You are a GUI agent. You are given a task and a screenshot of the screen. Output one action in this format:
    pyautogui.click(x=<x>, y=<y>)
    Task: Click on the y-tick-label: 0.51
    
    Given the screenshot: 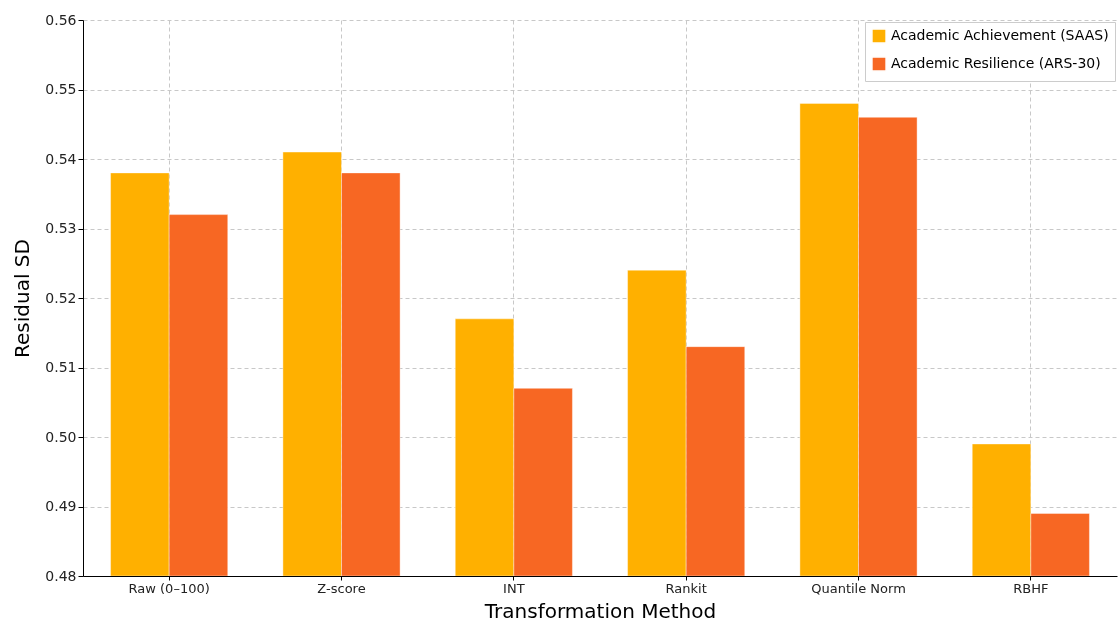 What is the action you would take?
    pyautogui.click(x=61, y=367)
    